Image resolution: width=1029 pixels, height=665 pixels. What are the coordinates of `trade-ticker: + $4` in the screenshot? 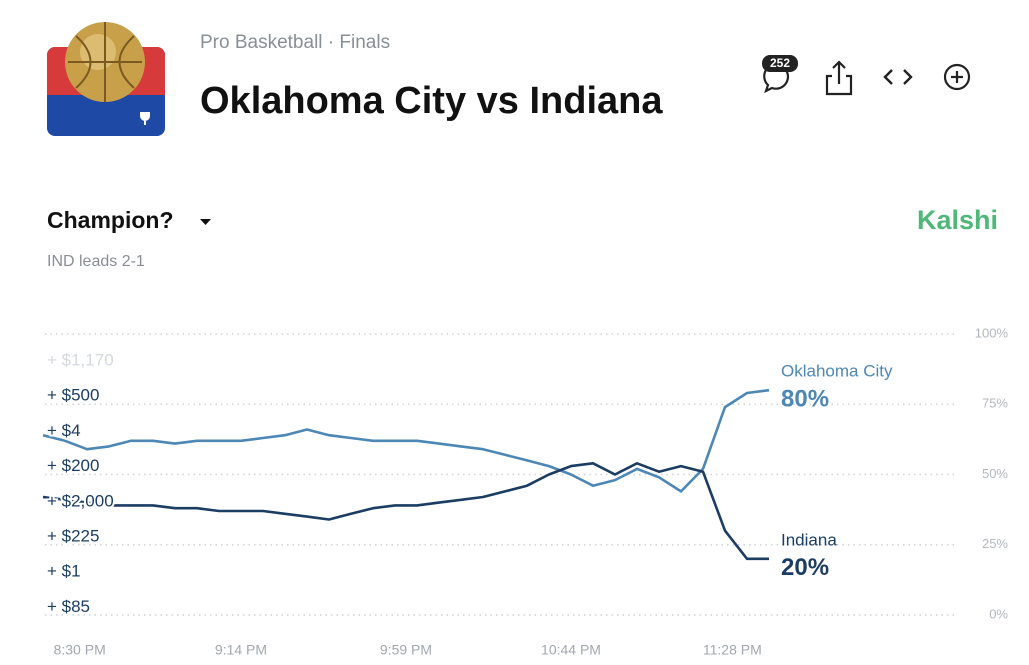 It's located at (64, 430).